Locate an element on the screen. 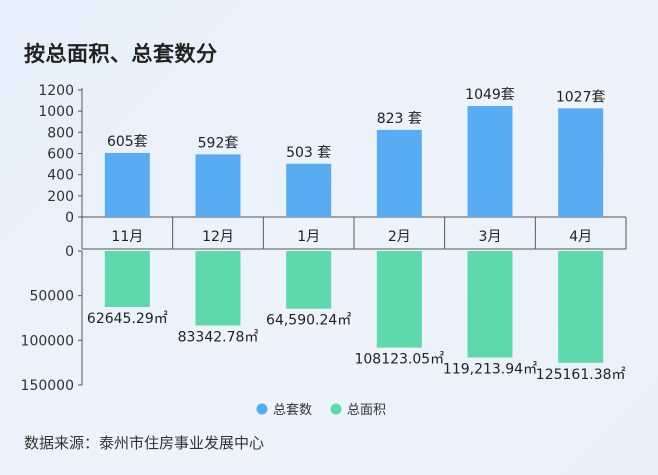 This screenshot has width=658, height=475. chart-legend: 总套数 总面积 is located at coordinates (321, 410).